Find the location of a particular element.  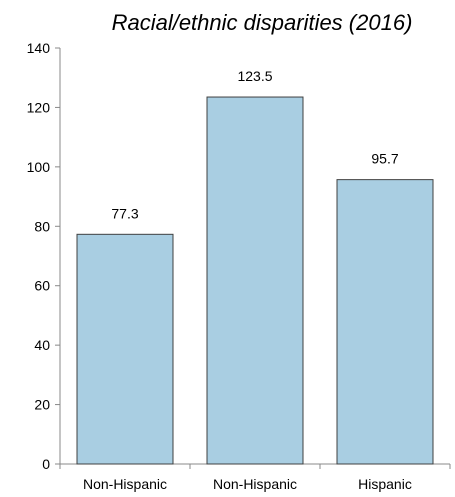

x-axis-ticks: Non-Hispanic Non-Hispanic Hispanic is located at coordinates (255, 478).